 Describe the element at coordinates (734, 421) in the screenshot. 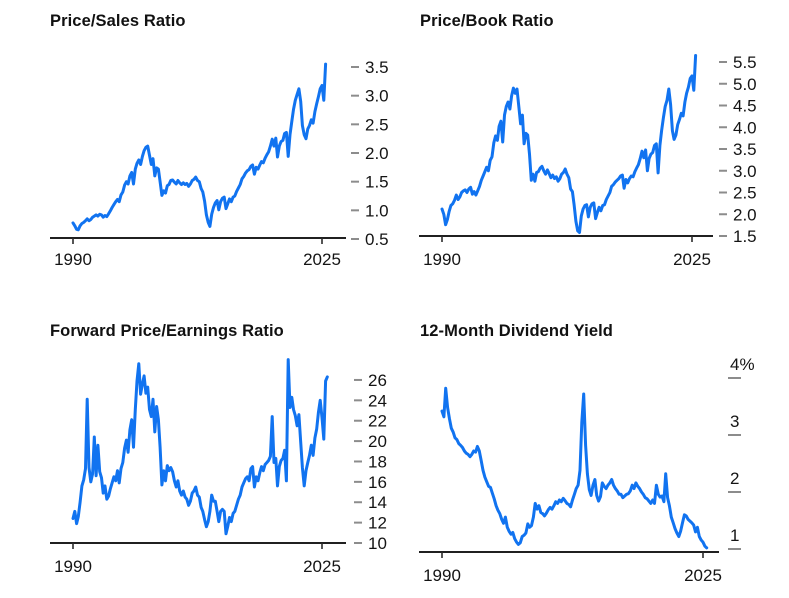

I see `y-axis-label: 3` at that location.